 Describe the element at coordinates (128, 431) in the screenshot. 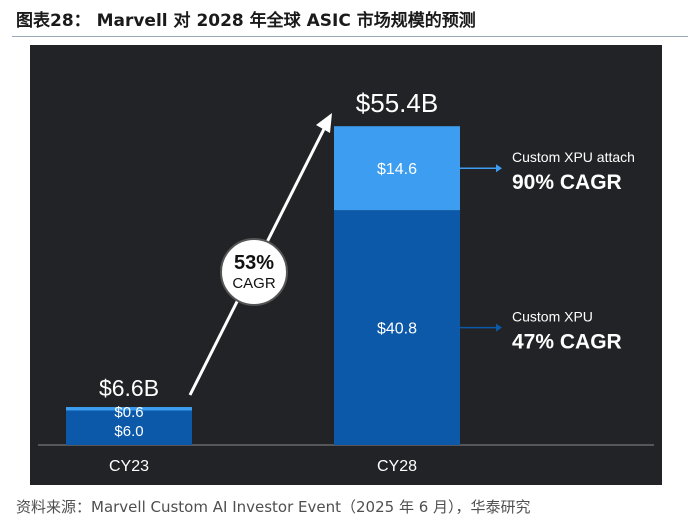

I see `data-label-custom-xpu: $6.0` at that location.